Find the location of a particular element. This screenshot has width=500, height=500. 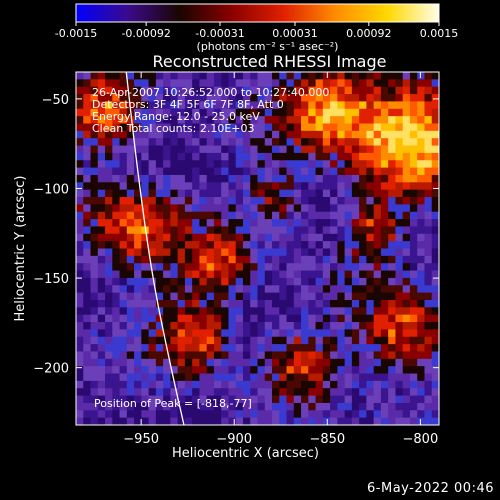

x-tick-label: −950 is located at coordinates (141, 439).